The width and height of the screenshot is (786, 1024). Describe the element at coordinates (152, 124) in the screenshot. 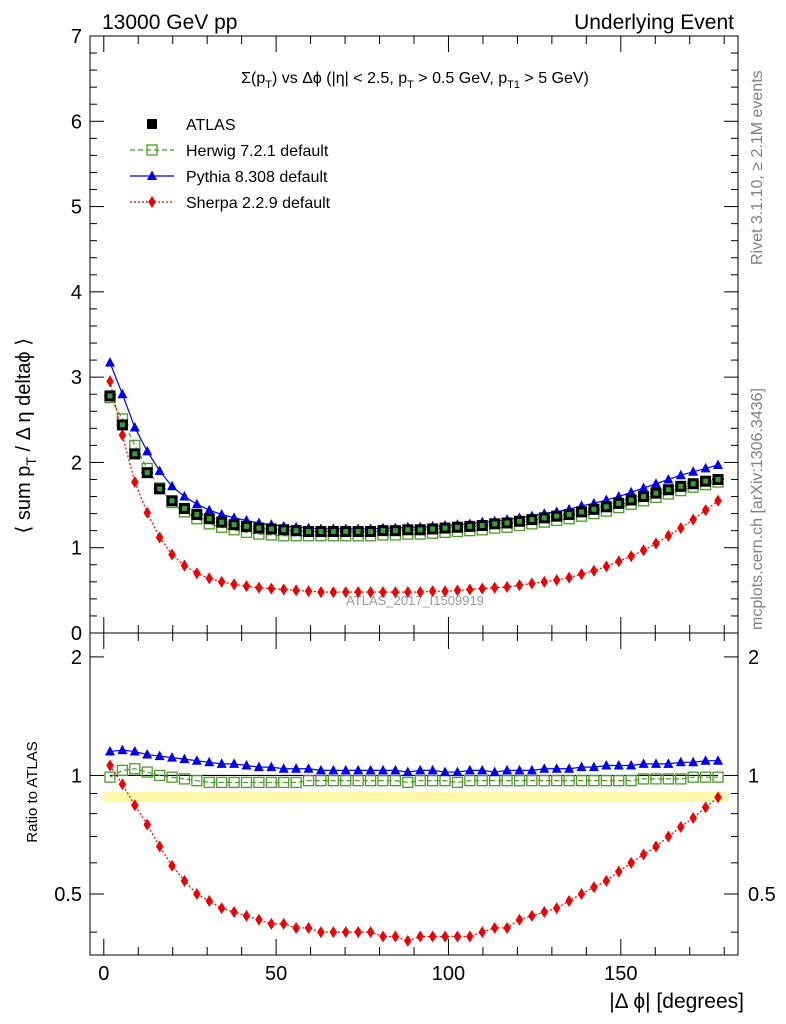

I see `legend-marker-atlas` at that location.